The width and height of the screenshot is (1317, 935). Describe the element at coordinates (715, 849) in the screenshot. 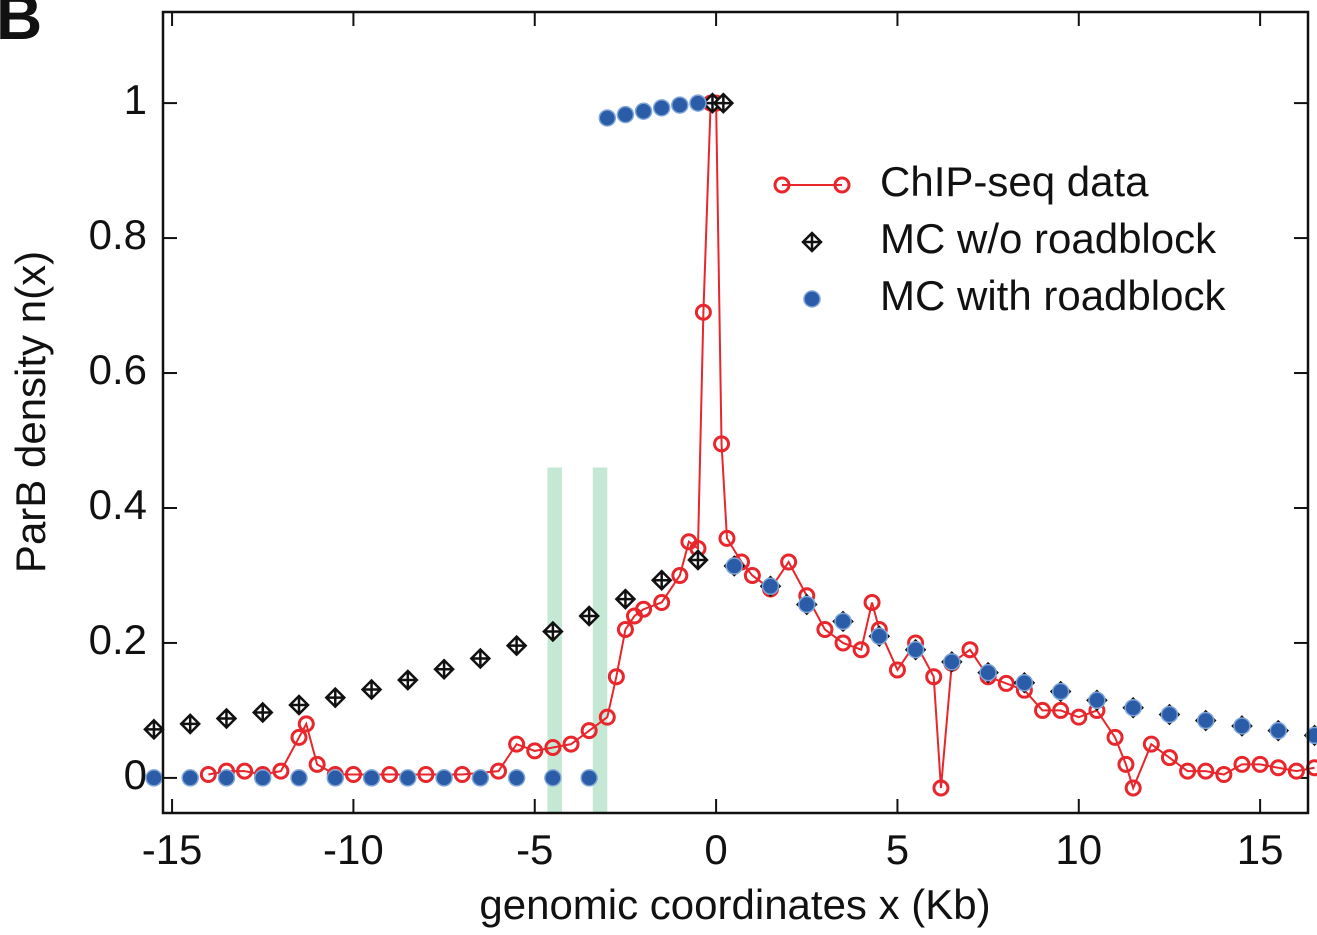

I see `x-tick-label: 0` at that location.